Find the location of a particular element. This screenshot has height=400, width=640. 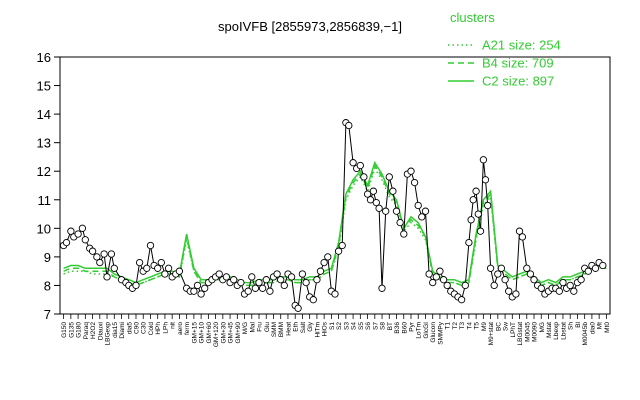

x-tick-label: H2O2 is located at coordinates (93, 330).